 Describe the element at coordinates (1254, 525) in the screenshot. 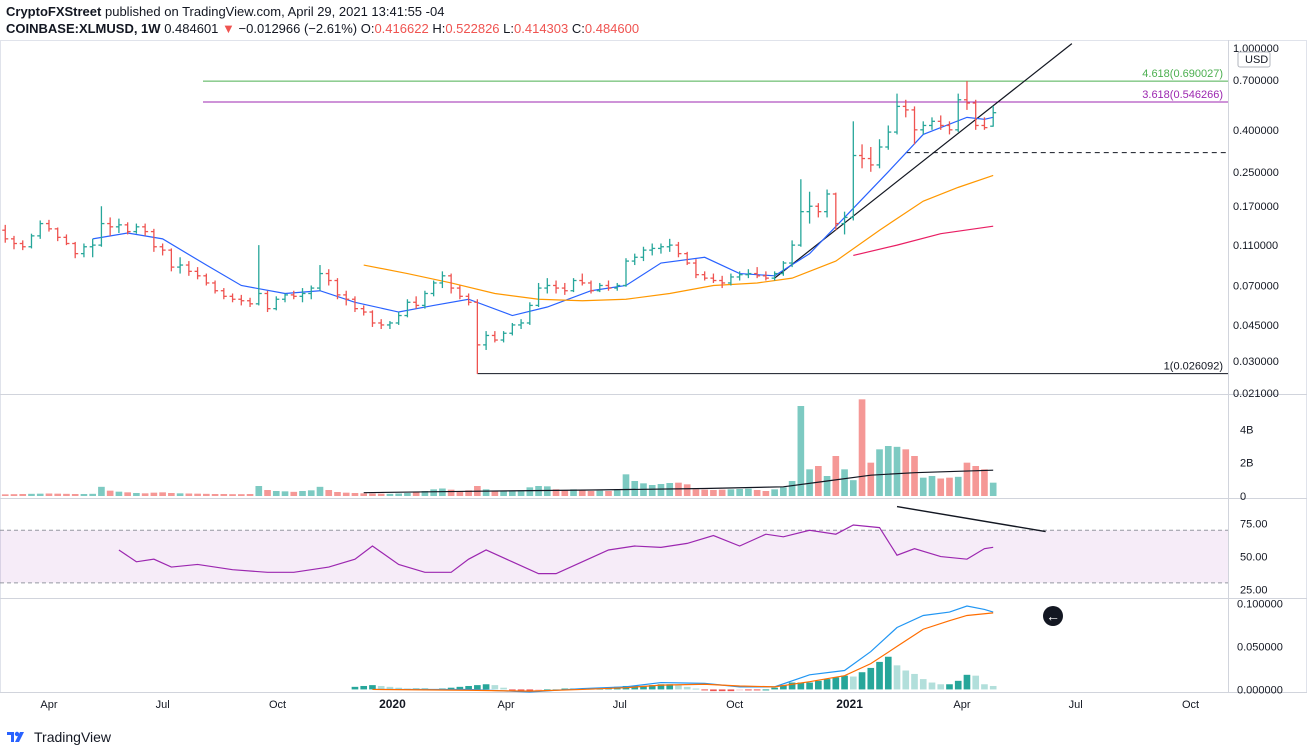

I see `rsi-axis-tick: 75.00` at that location.